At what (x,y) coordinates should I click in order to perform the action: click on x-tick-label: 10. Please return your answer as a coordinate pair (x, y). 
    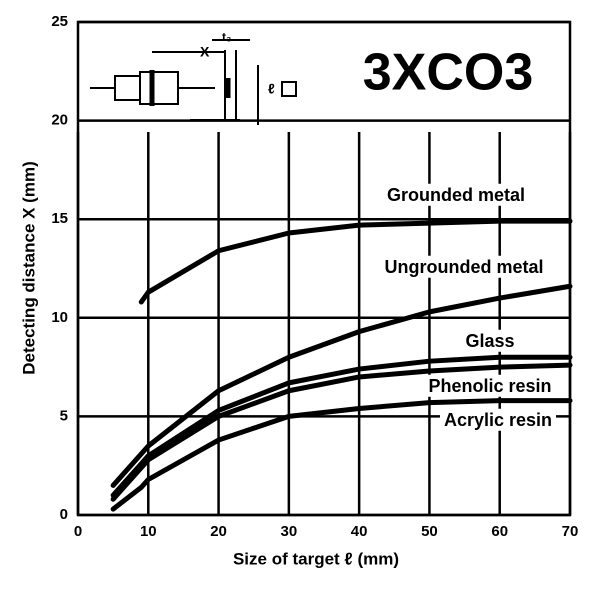
    Looking at the image, I should click on (148, 531).